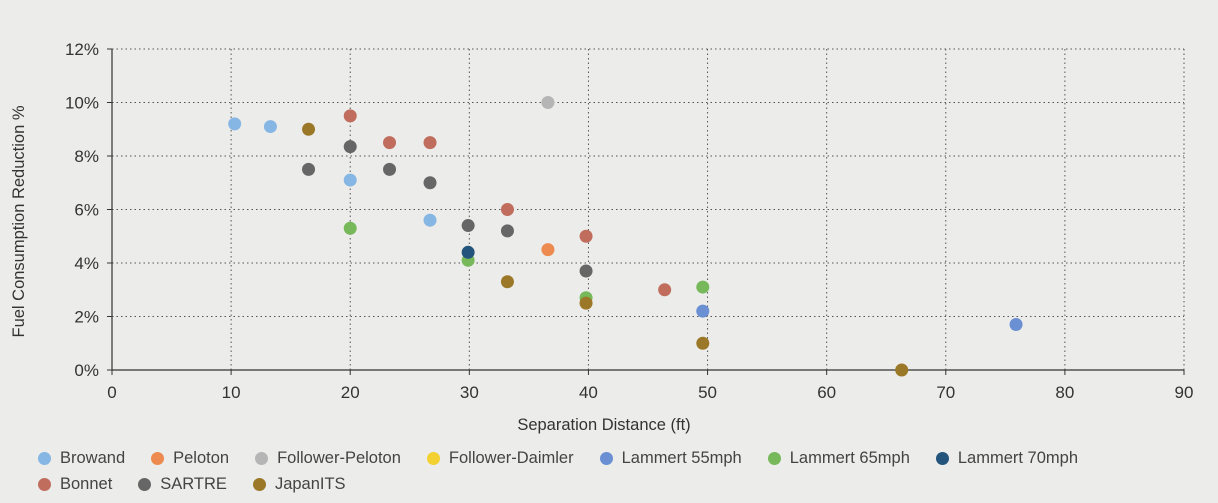  Describe the element at coordinates (945, 392) in the screenshot. I see `x-tick-label: 70` at that location.